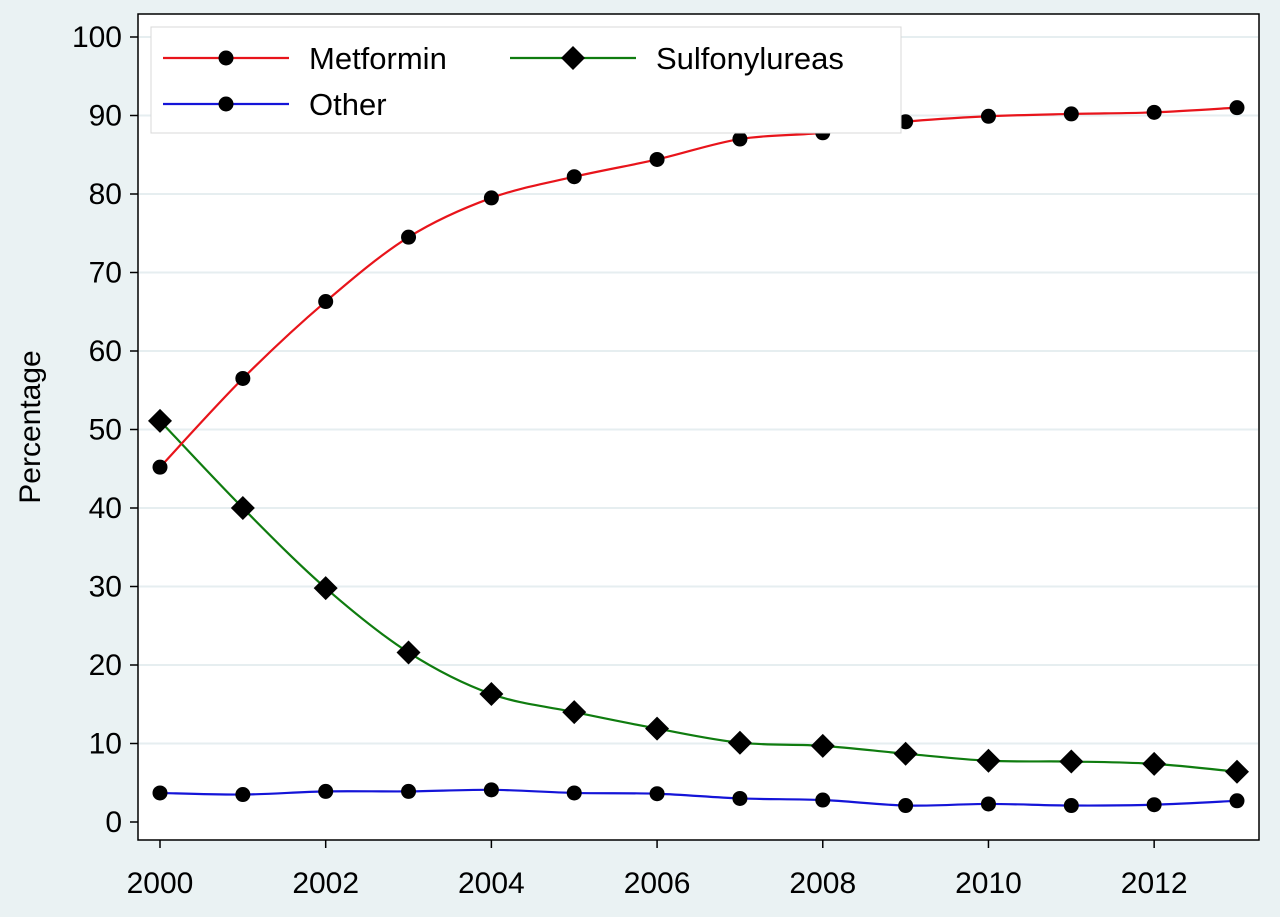 Image resolution: width=1280 pixels, height=917 pixels. I want to click on y-tick-label: 10, so click(105, 744).